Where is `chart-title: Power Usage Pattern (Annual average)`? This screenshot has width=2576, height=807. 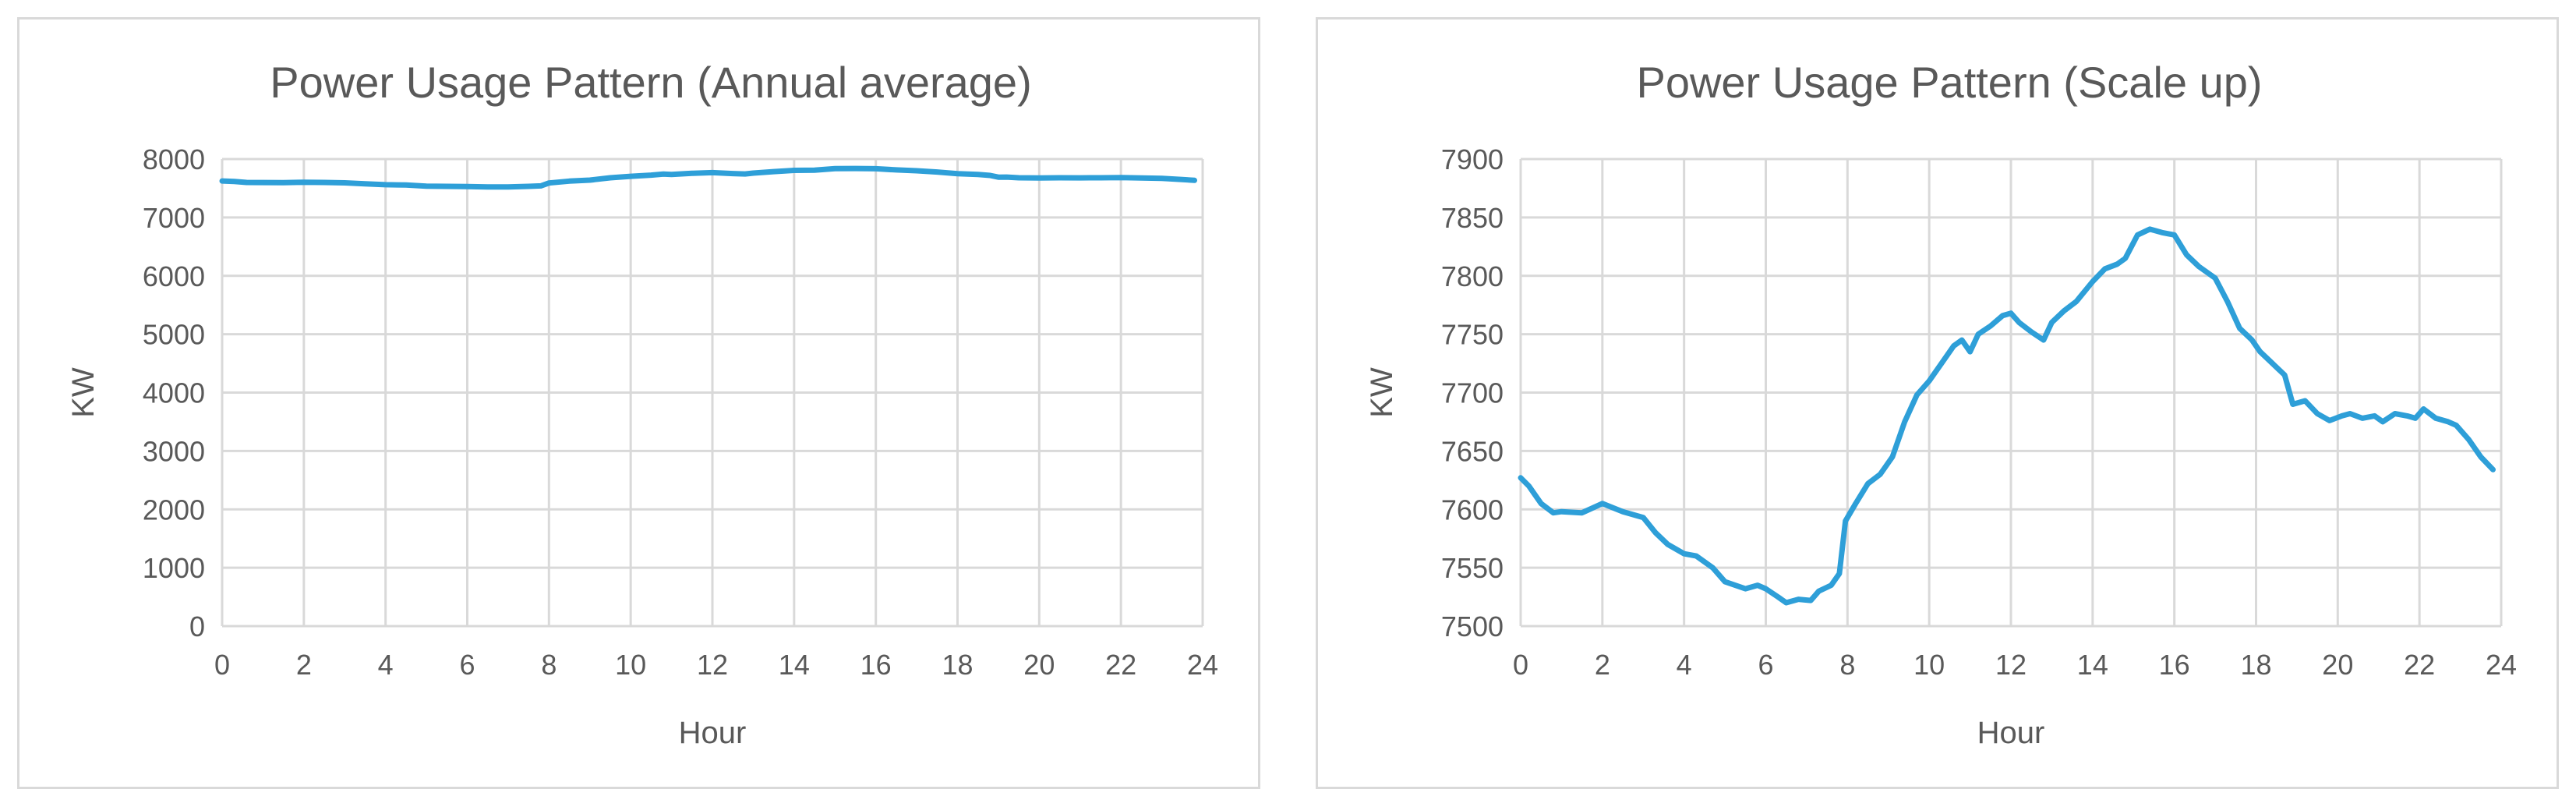 chart-title: Power Usage Pattern (Annual average) is located at coordinates (650, 82).